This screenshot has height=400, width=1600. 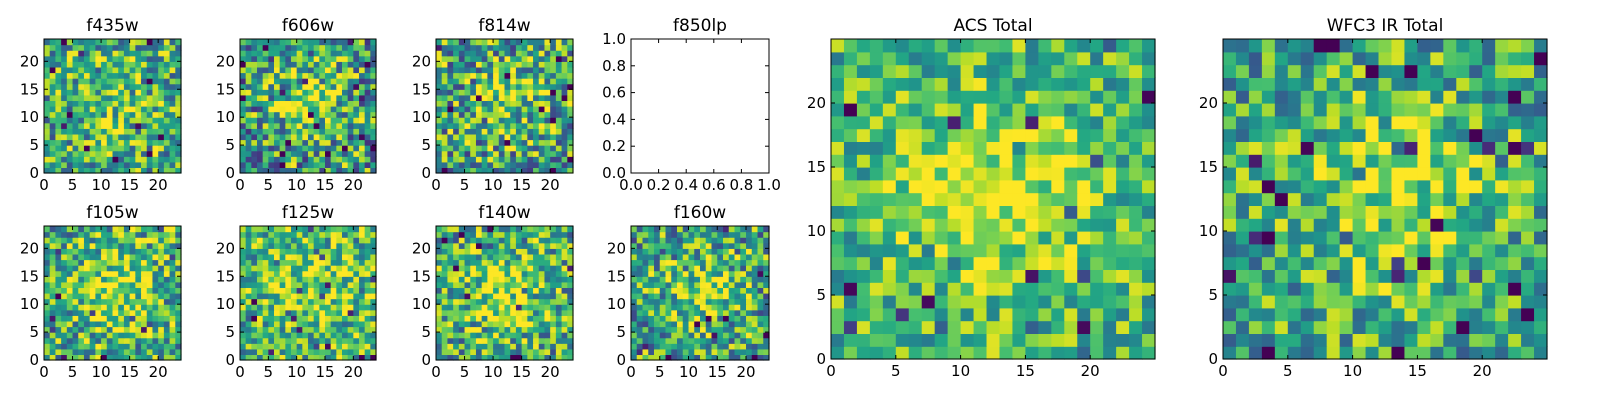 What do you see at coordinates (465, 372) in the screenshot?
I see `x-tick-label: 5` at bounding box center [465, 372].